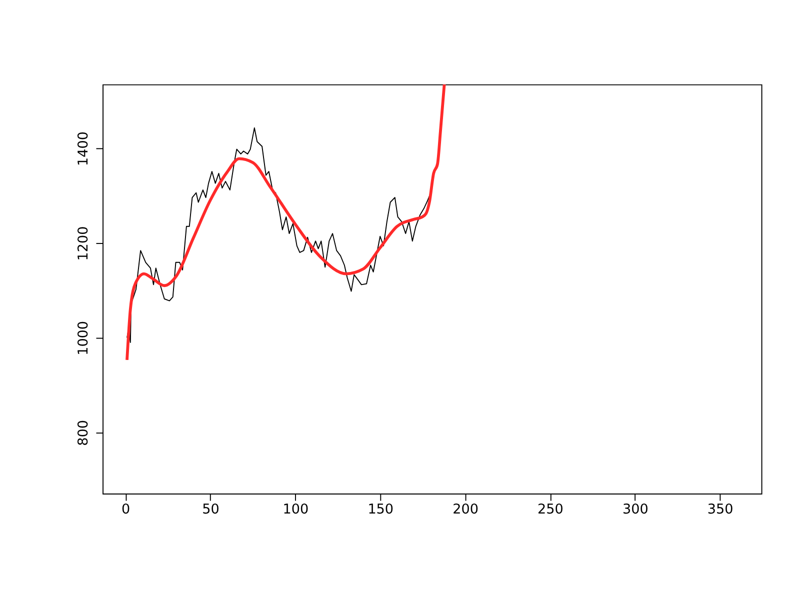 This screenshot has height=600, width=800. What do you see at coordinates (295, 509) in the screenshot?
I see `x-tick-label: 100` at bounding box center [295, 509].